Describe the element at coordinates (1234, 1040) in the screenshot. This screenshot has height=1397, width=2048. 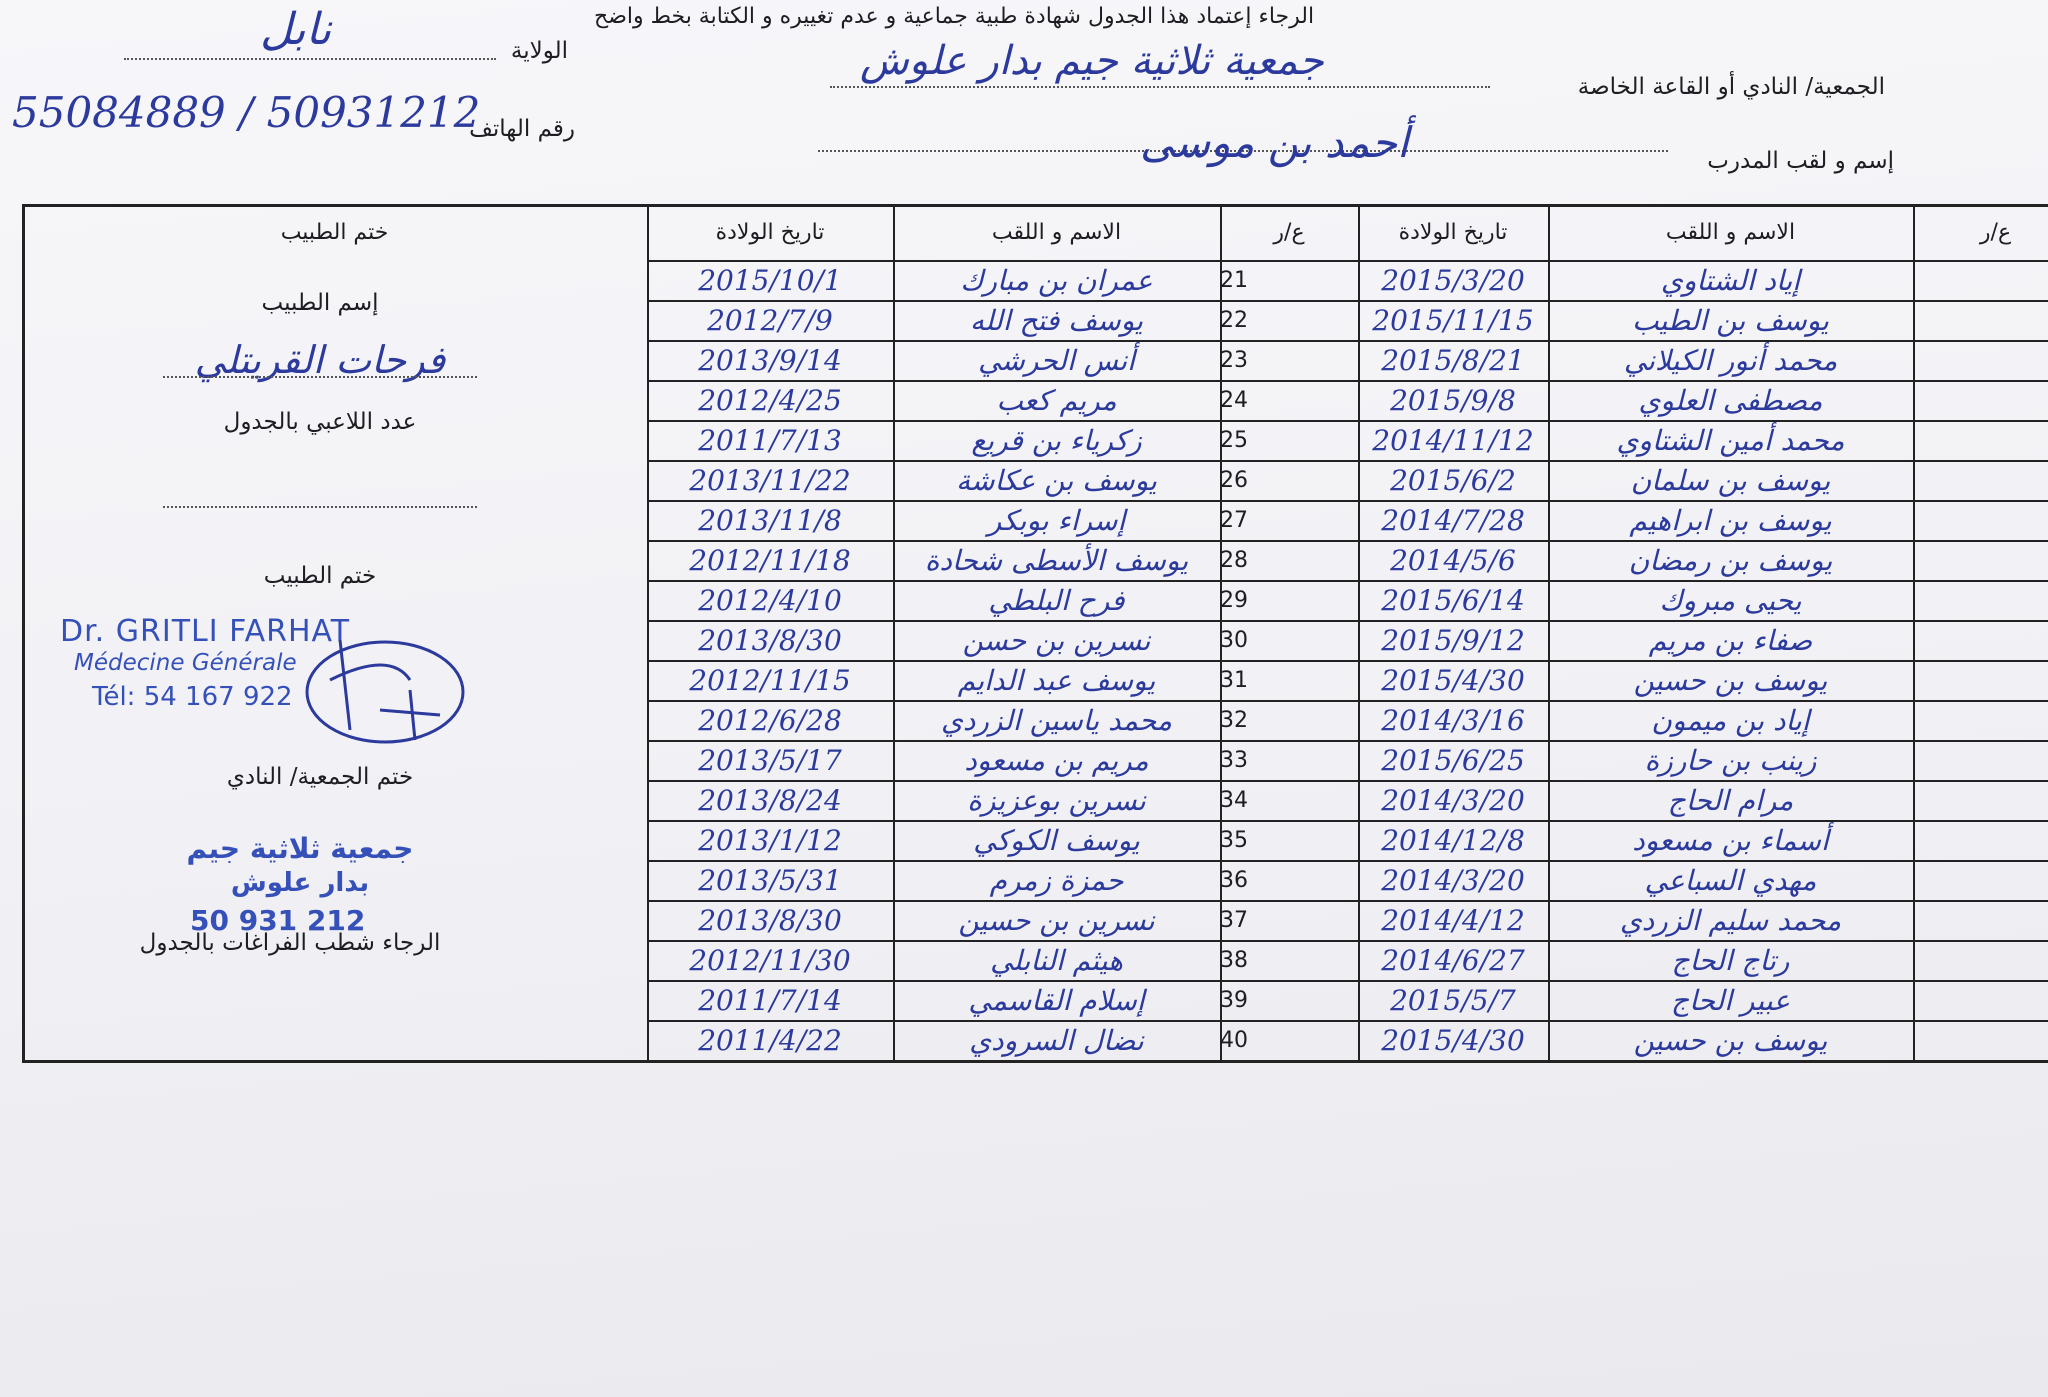
I see `row-number: 40` at that location.